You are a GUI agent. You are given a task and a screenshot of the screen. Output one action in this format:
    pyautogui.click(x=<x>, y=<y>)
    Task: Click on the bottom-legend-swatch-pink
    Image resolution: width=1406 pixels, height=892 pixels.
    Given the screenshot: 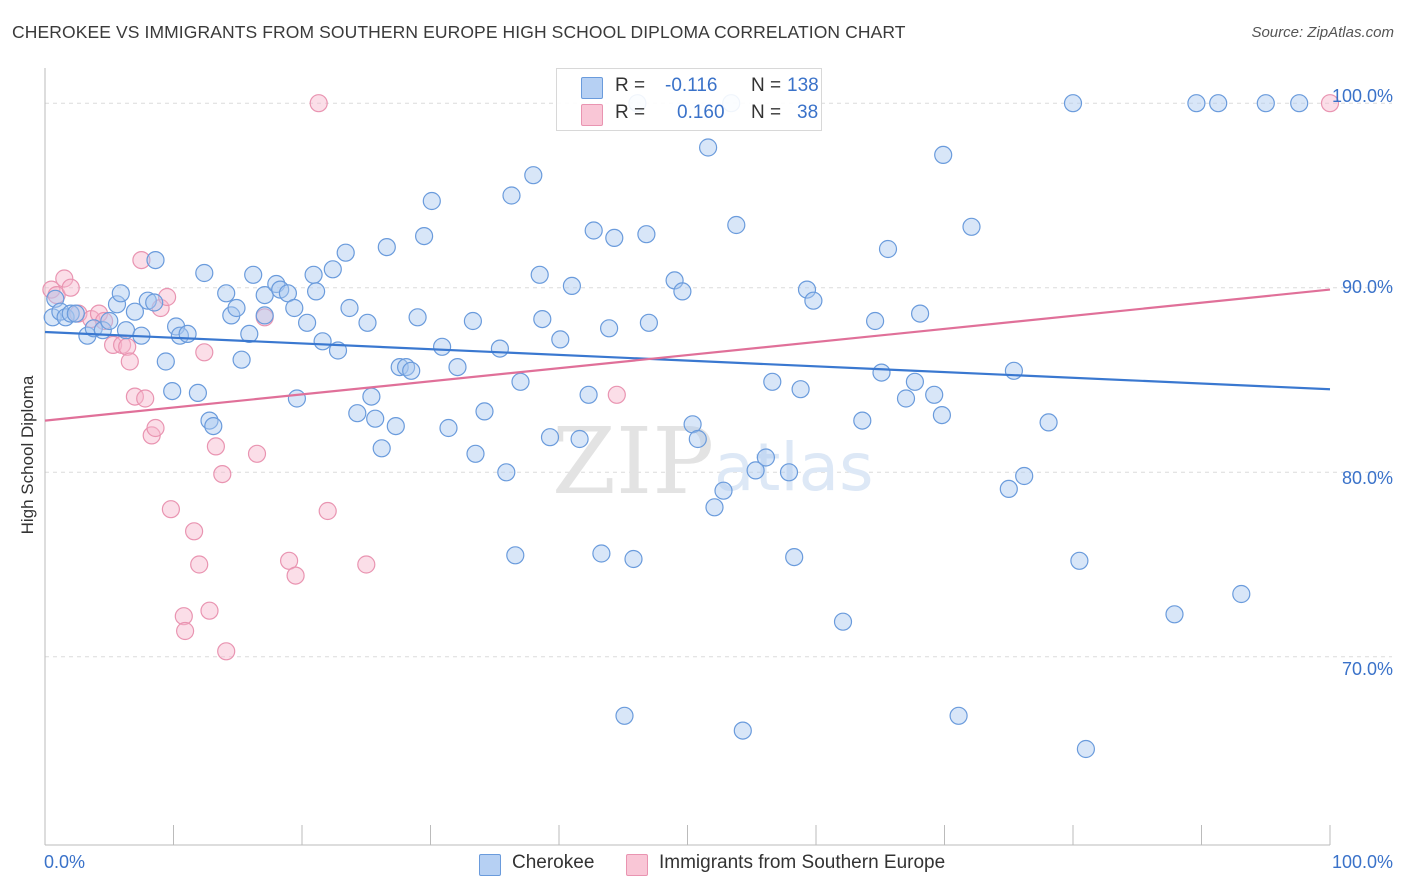 What is the action you would take?
    pyautogui.click(x=637, y=865)
    